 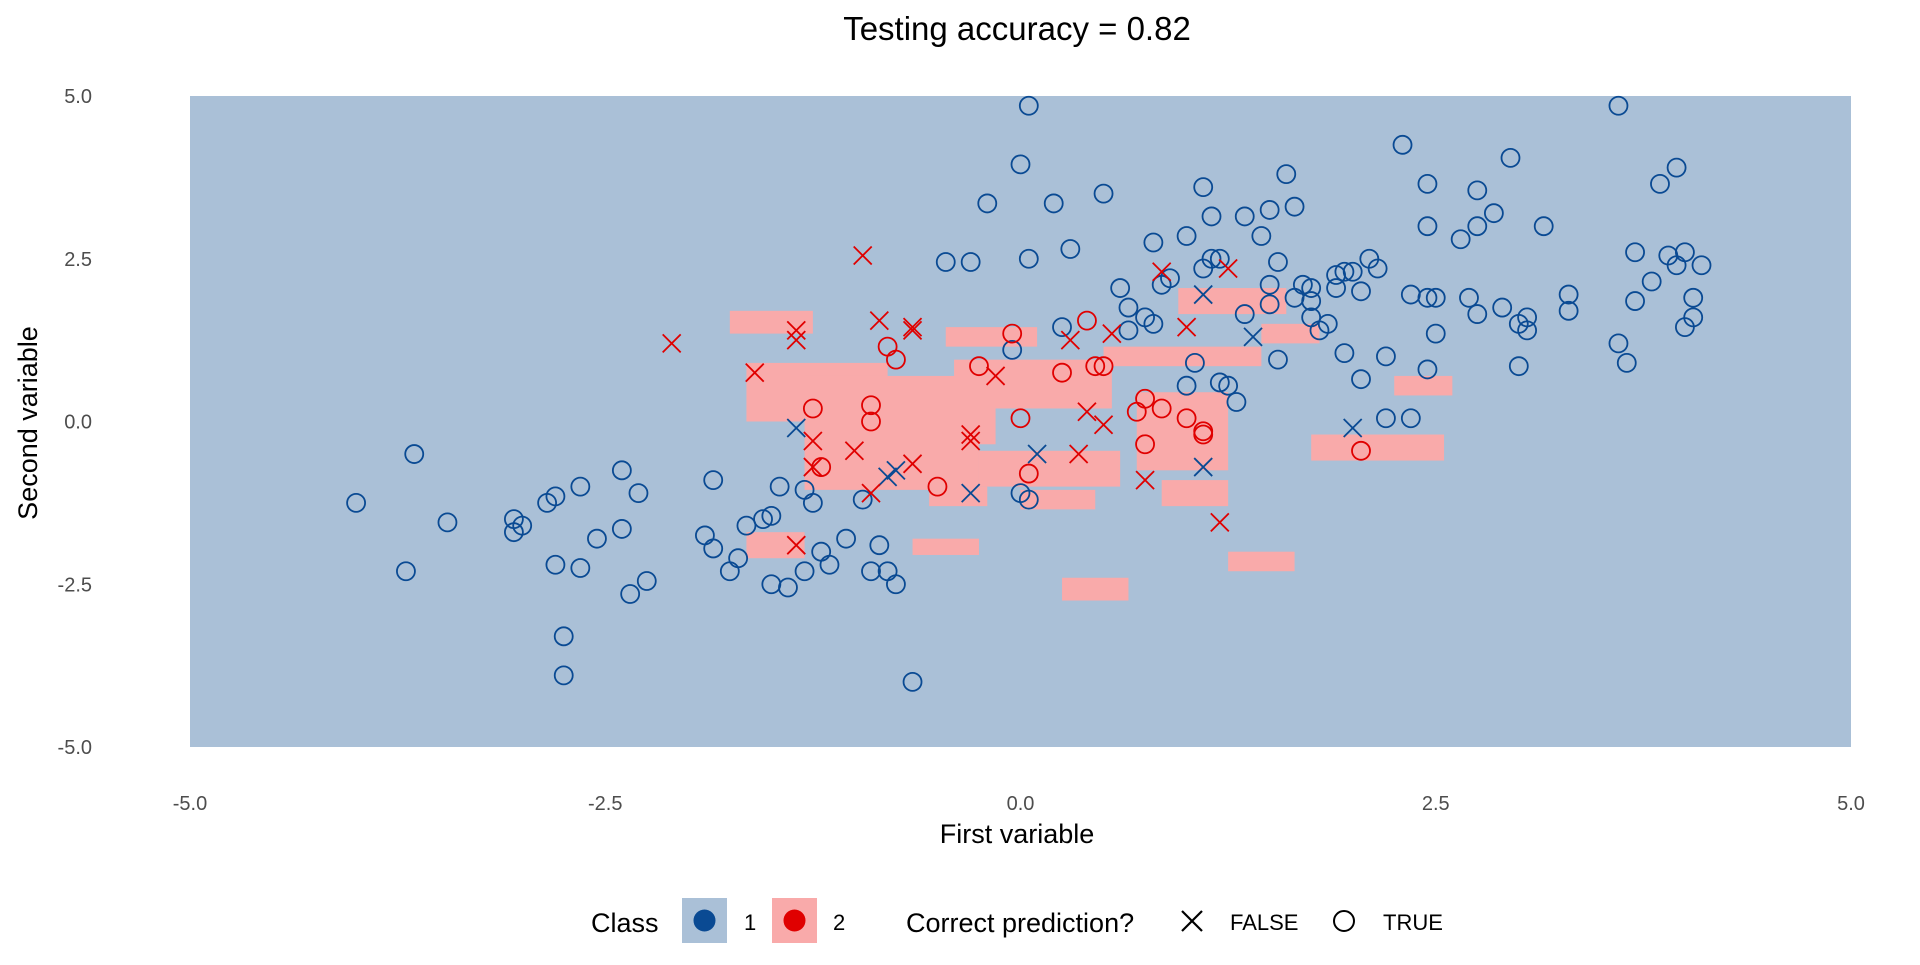 I want to click on legend-class2-dot, so click(x=794, y=920).